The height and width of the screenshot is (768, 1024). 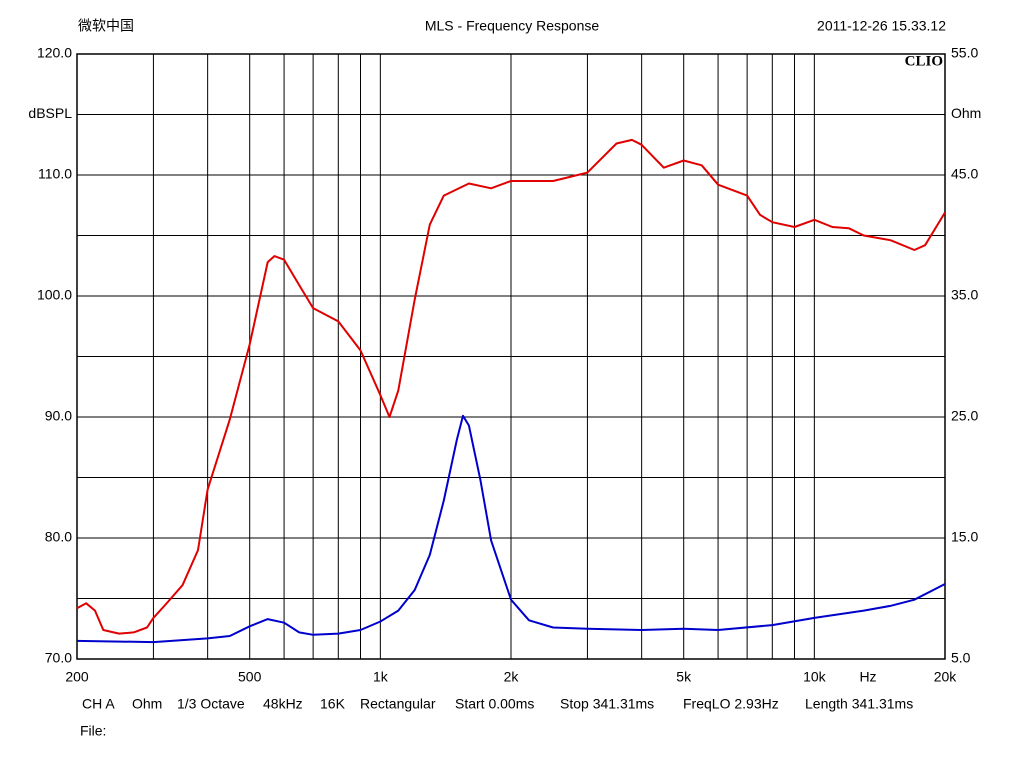 What do you see at coordinates (54, 295) in the screenshot?
I see `y-tick-label: 100.0` at bounding box center [54, 295].